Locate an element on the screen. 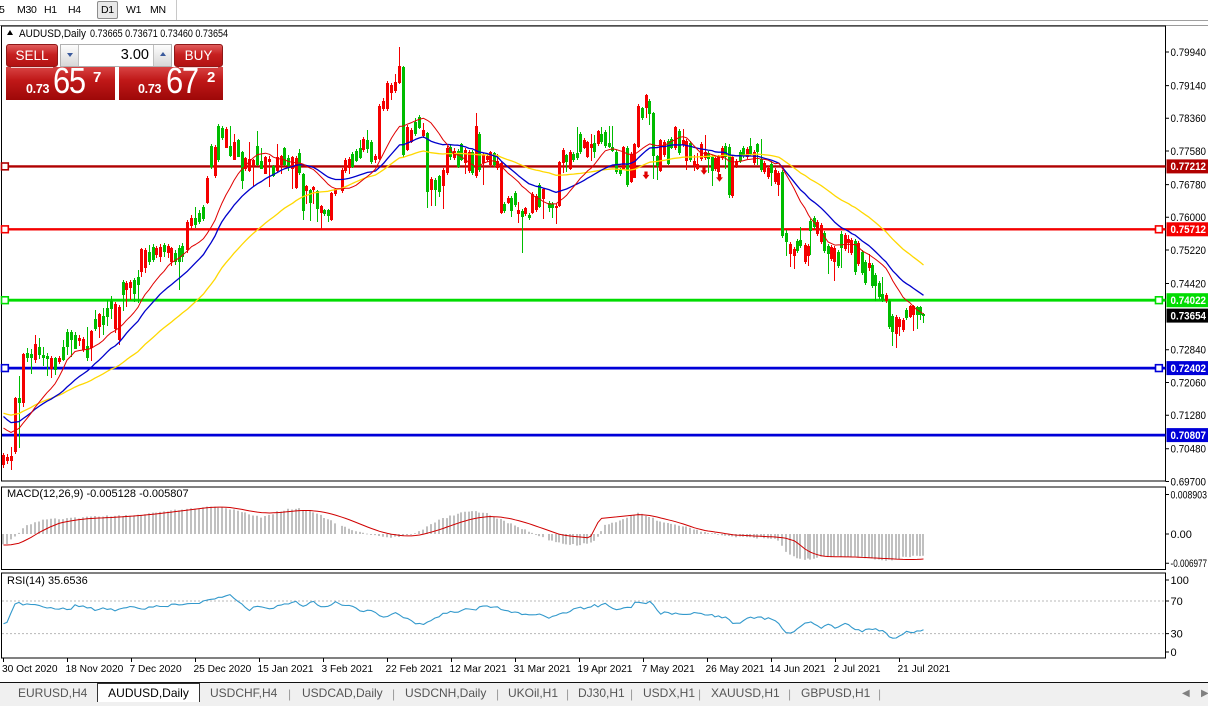 The height and width of the screenshot is (711, 1208). svg-text:0.73665 0.73671 0.73460 0.7365: 0.73665 0.73671 0.73460 0.73654 is located at coordinates (159, 34).